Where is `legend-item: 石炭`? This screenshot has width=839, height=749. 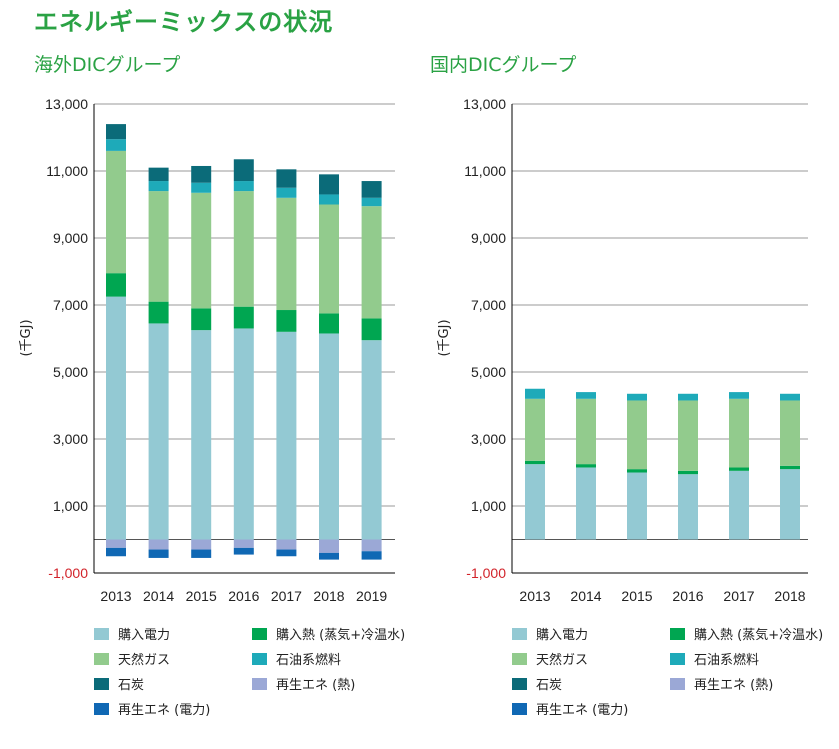
legend-item: 石炭 is located at coordinates (119, 683).